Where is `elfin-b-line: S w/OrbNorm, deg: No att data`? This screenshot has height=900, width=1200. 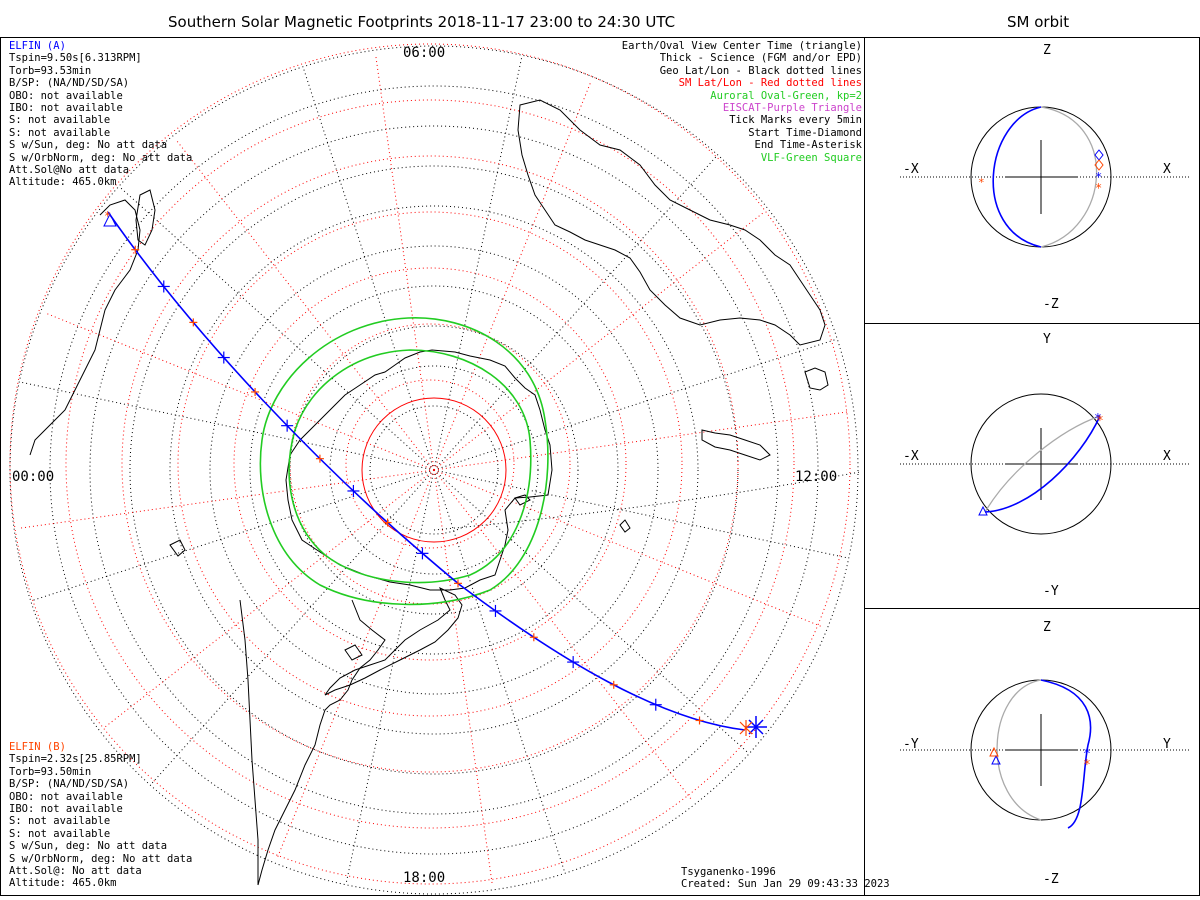
elfin-b-line: S w/OrbNorm, deg: No att data is located at coordinates (101, 858).